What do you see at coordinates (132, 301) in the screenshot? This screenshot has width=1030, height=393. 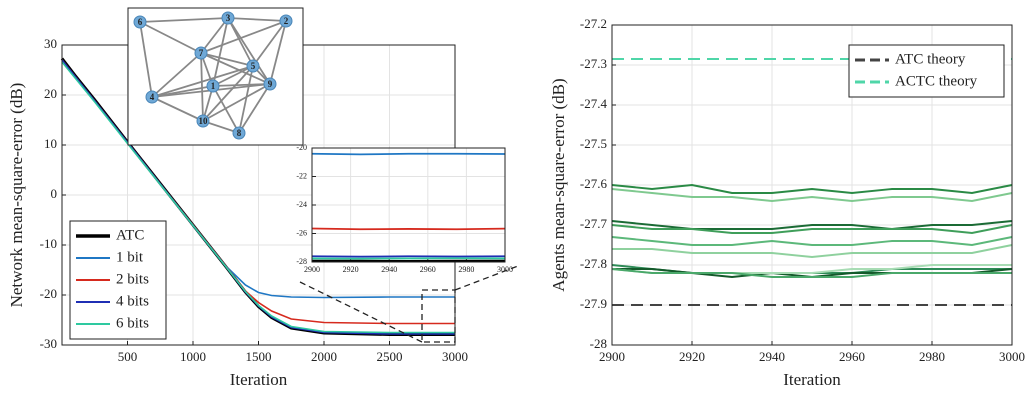 I see `legend-label: 4 bits` at bounding box center [132, 301].